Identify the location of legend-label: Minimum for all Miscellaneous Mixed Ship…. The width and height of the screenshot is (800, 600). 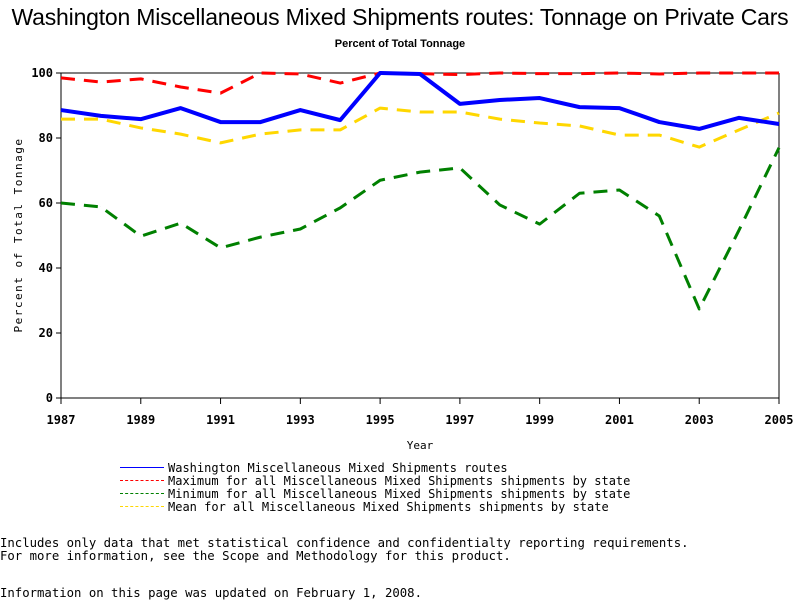
(399, 493).